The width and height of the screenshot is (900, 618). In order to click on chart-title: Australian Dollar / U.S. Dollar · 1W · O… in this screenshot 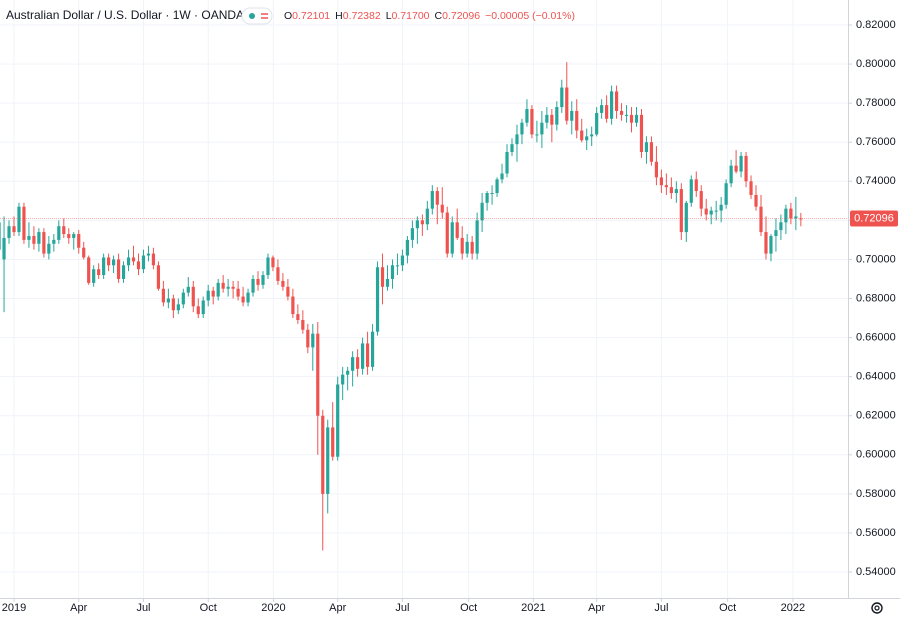, I will do `click(125, 15)`.